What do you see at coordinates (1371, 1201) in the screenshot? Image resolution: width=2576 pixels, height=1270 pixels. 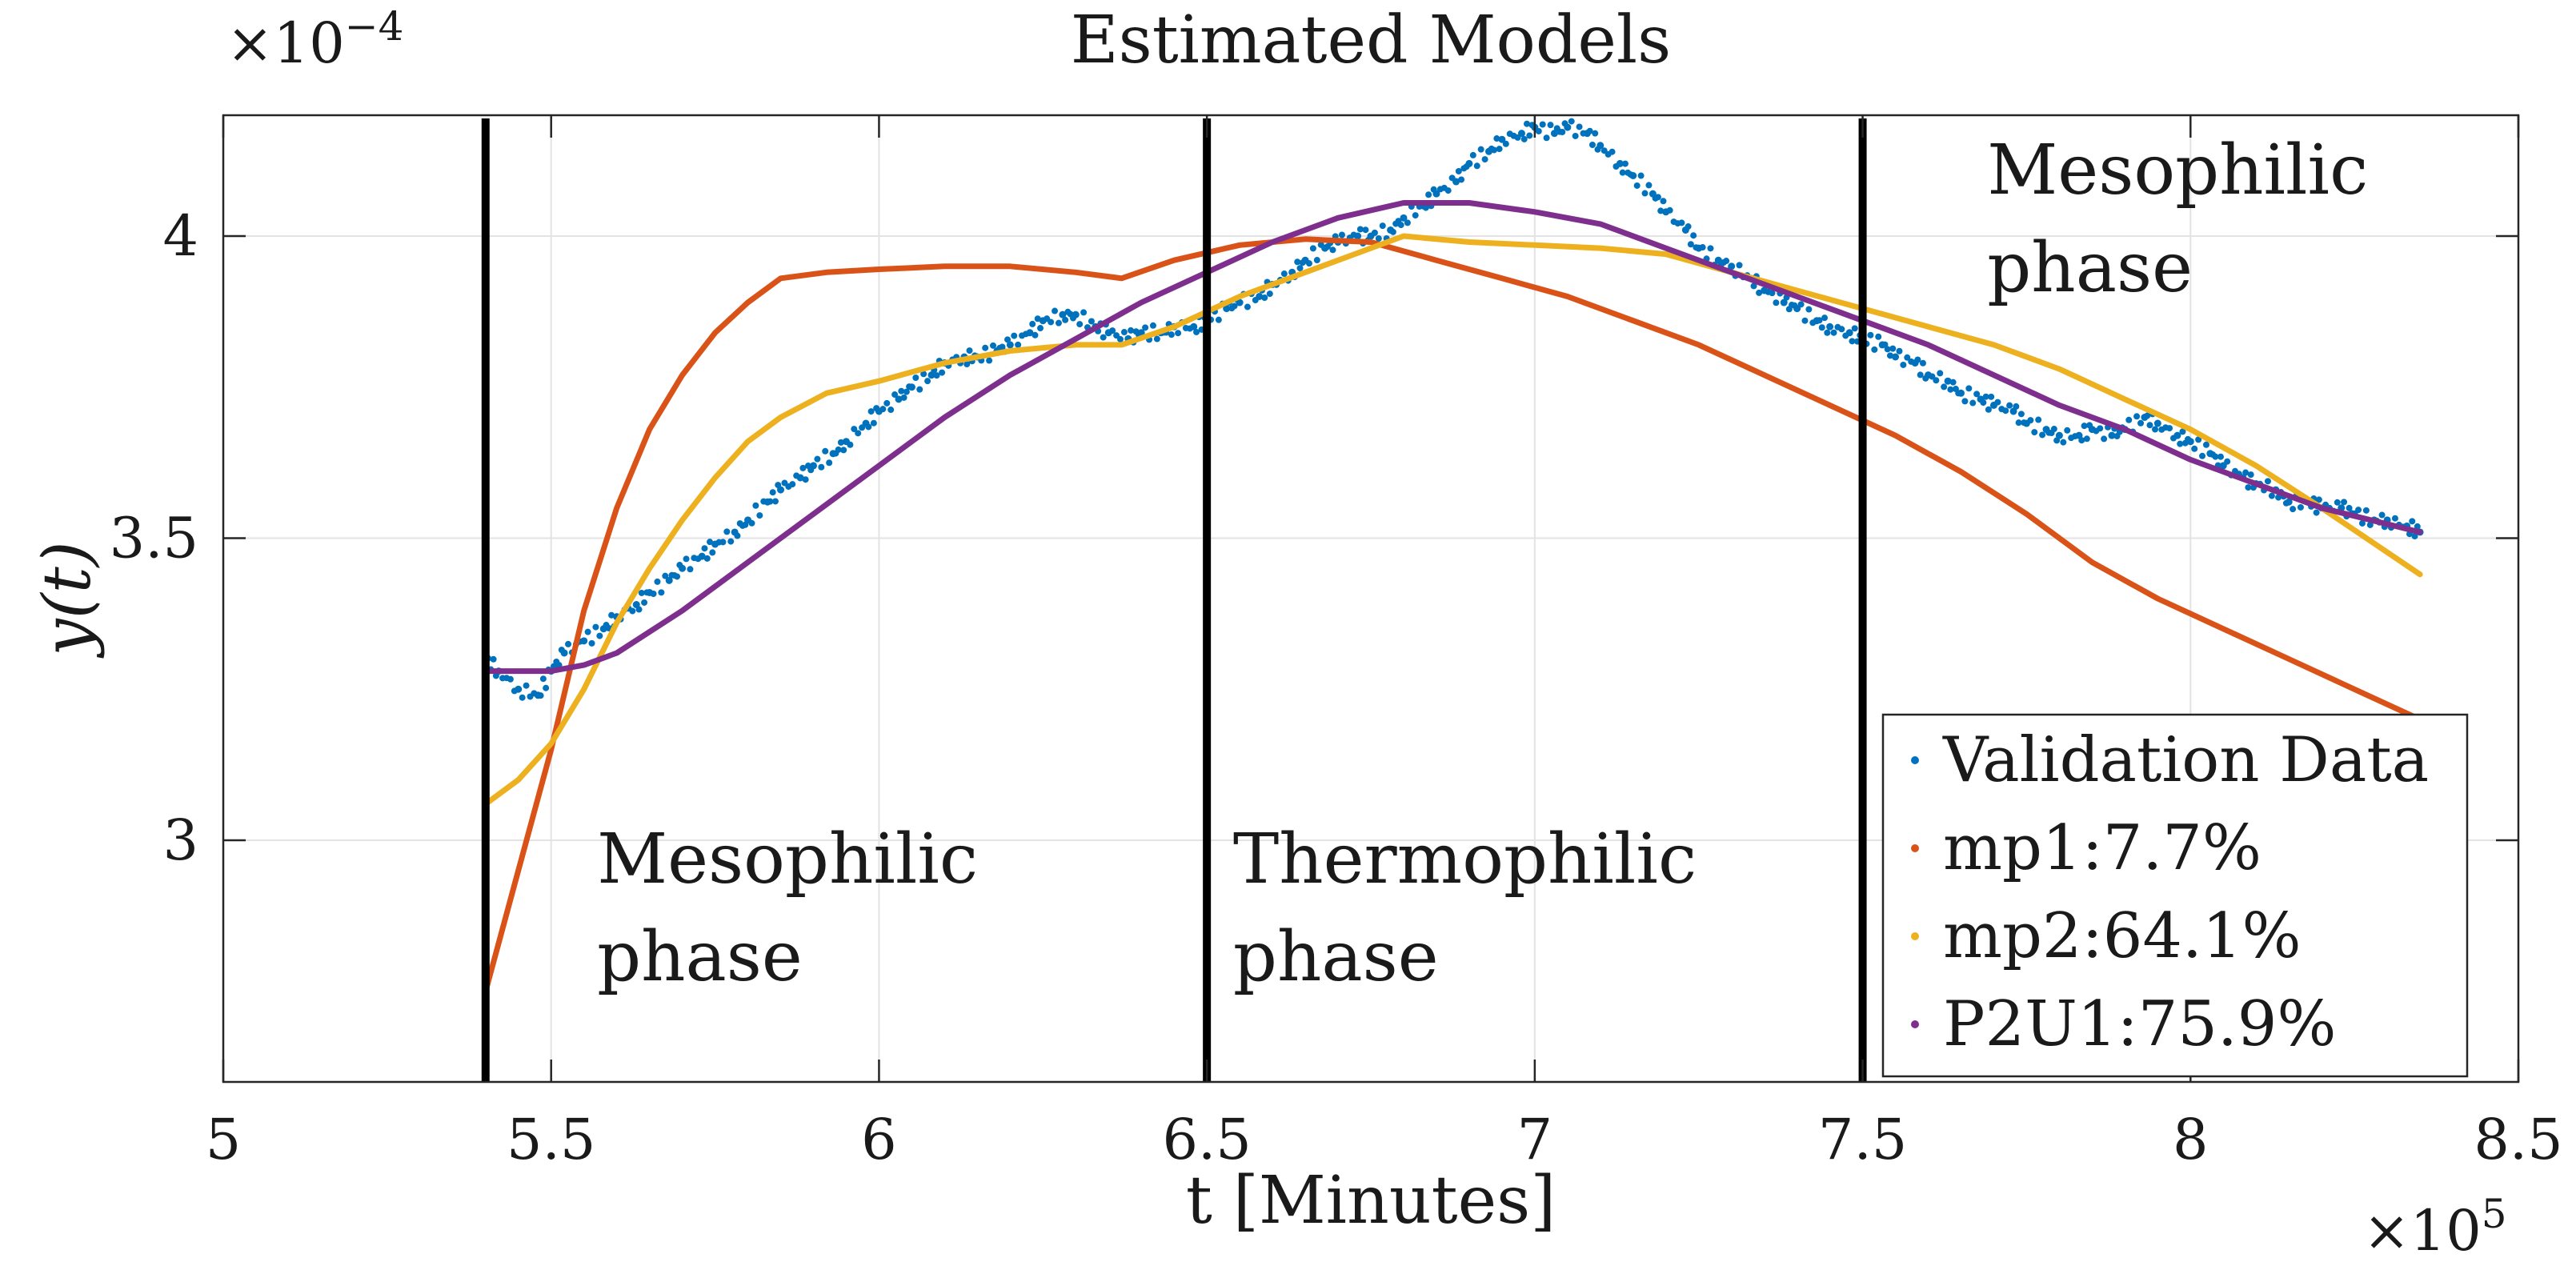 I see `x-axis-label: t [Minutes]` at bounding box center [1371, 1201].